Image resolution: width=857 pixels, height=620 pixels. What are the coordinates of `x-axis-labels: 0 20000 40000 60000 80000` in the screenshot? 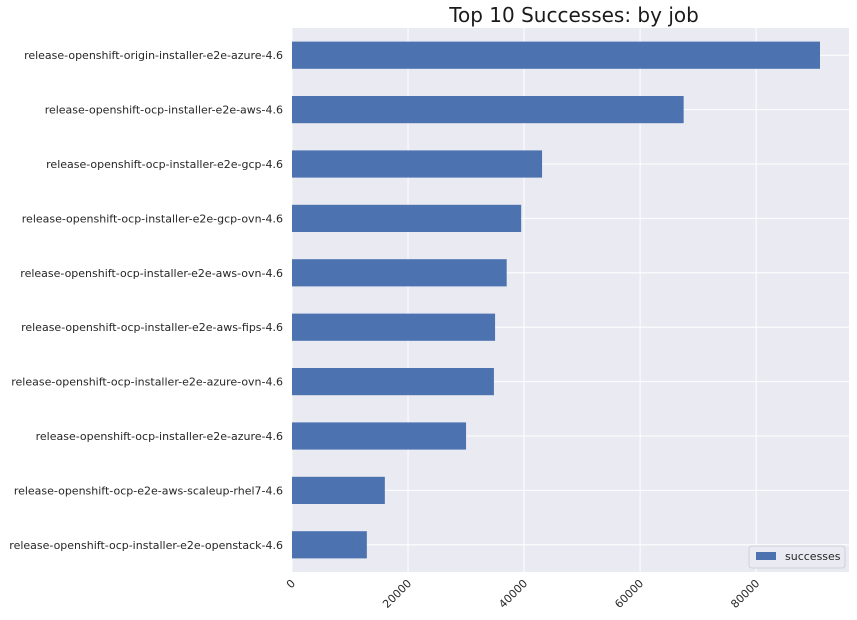 It's located at (523, 594).